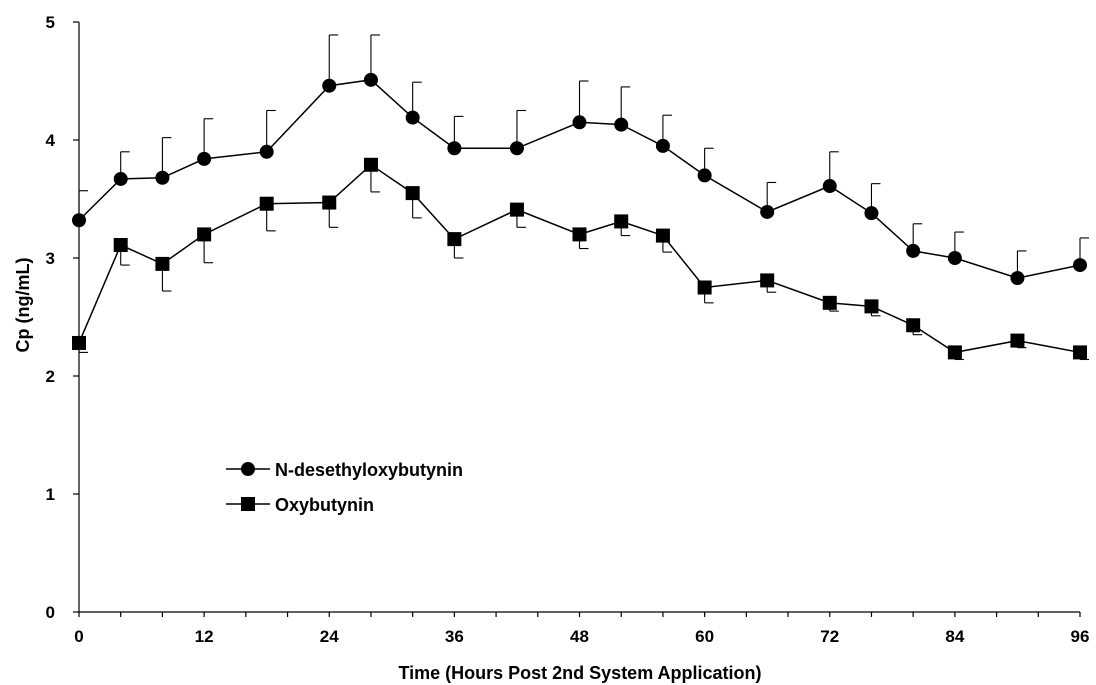 The image size is (1096, 685). I want to click on legend-label-series-0: N-desethyloxybutynin, so click(369, 470).